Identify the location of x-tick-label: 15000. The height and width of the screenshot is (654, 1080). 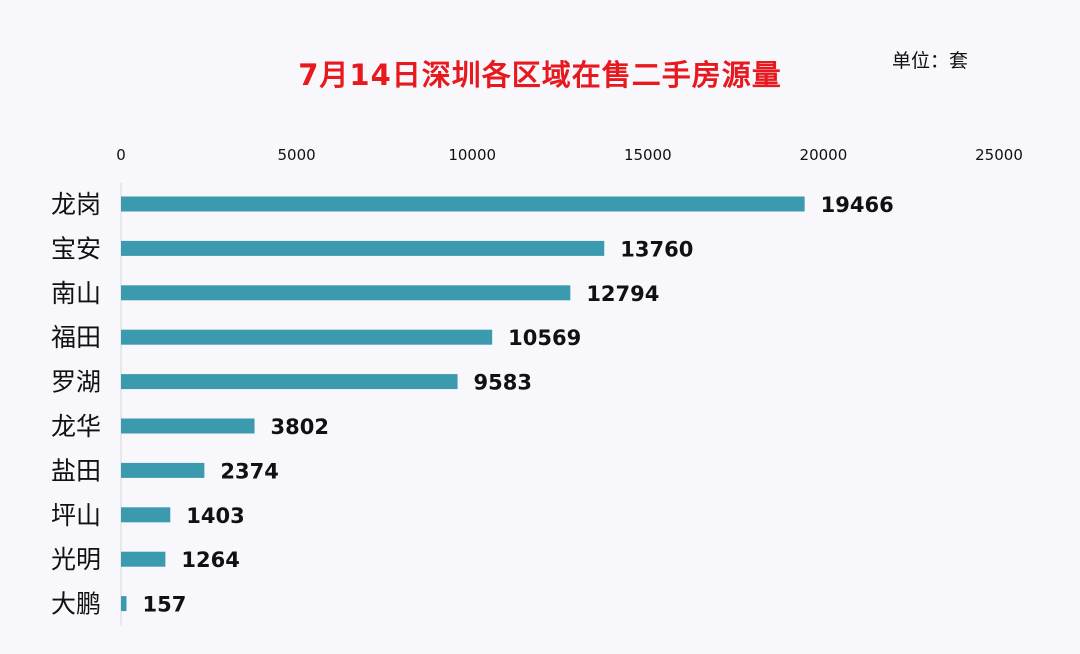
(648, 155).